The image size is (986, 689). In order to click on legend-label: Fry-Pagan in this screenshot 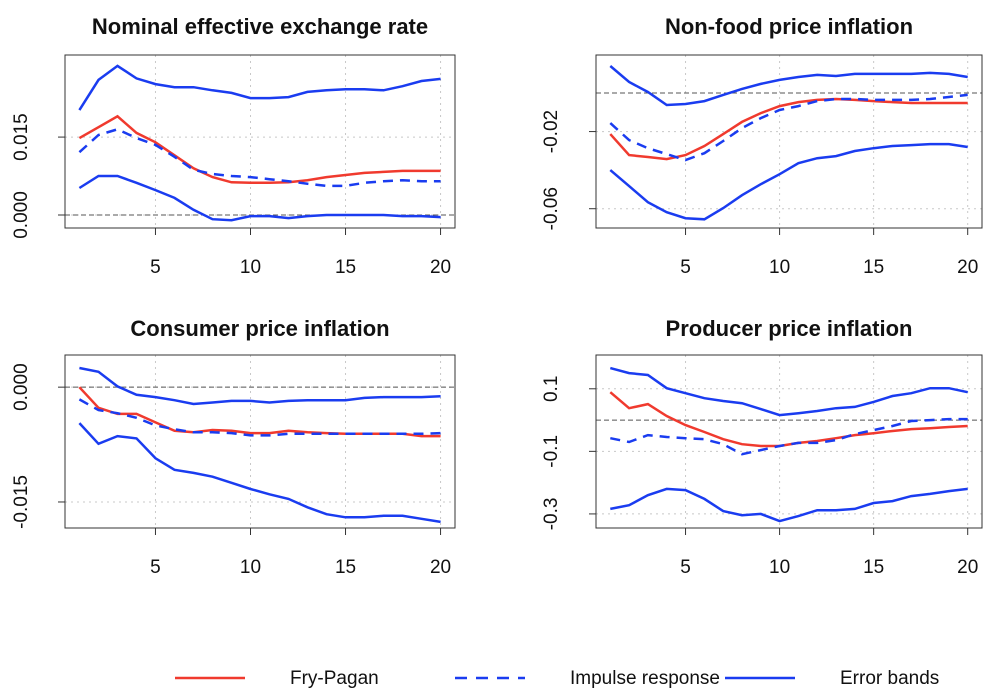, I will do `click(334, 678)`.